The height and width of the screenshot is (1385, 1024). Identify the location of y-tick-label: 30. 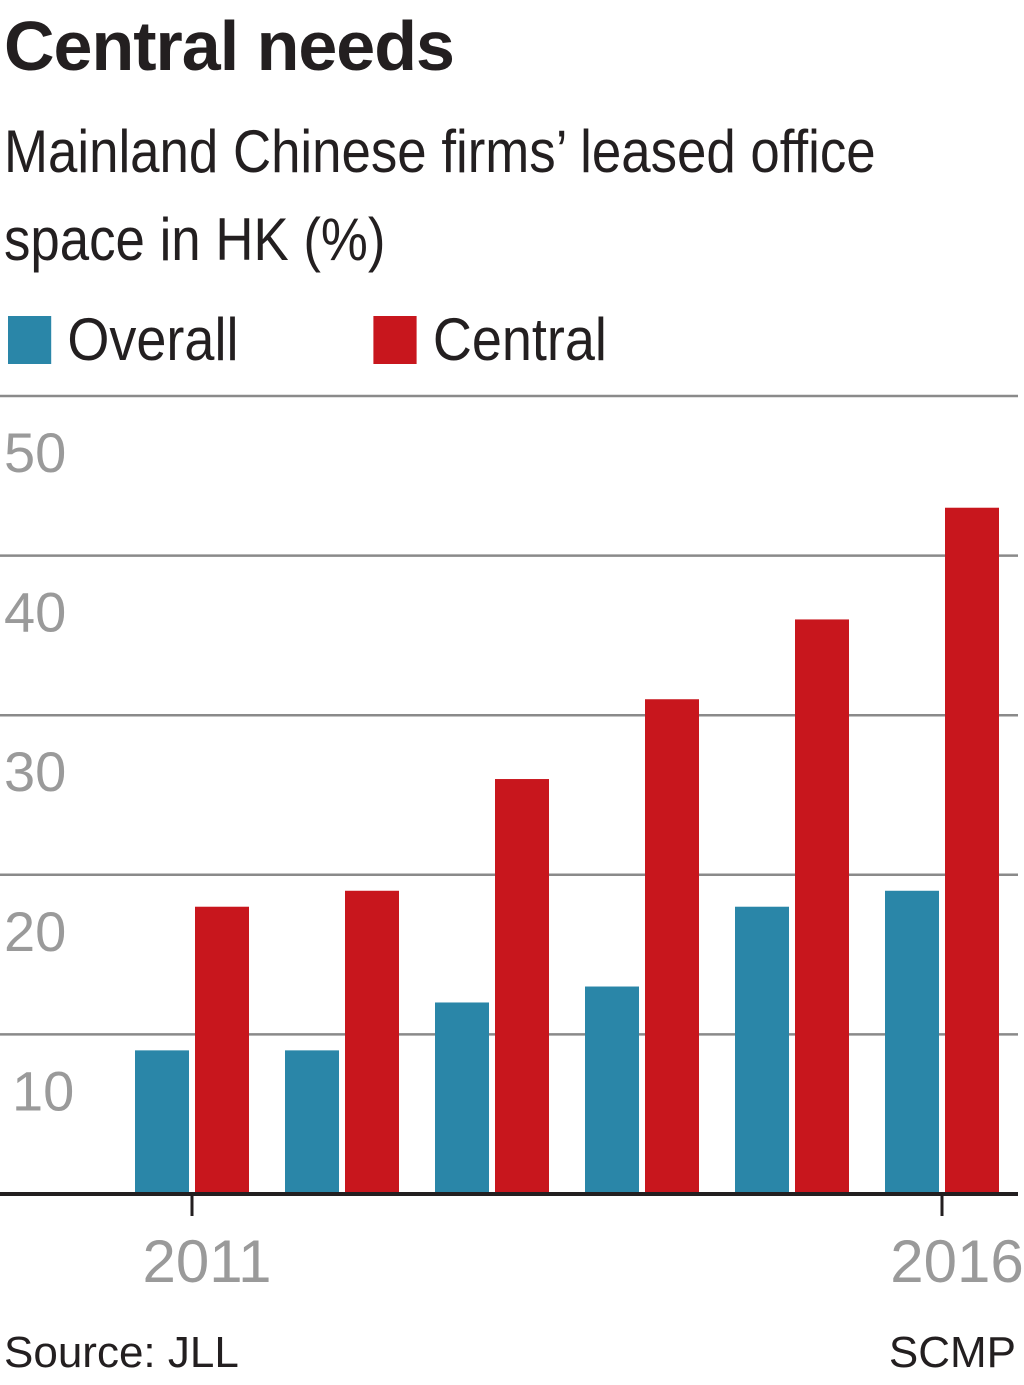
(35, 771).